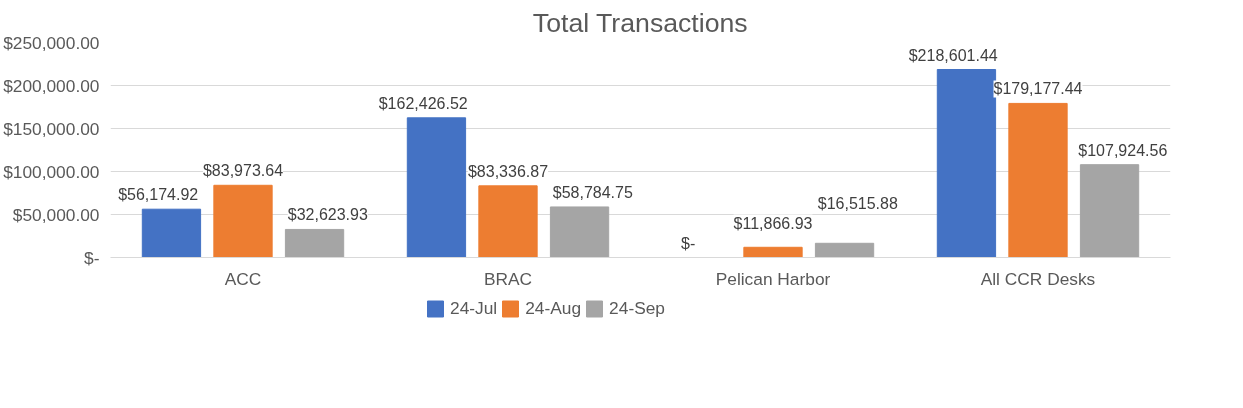 Image resolution: width=1243 pixels, height=408 pixels. Describe the element at coordinates (553, 308) in the screenshot. I see `legend-label: 24-Aug` at that location.